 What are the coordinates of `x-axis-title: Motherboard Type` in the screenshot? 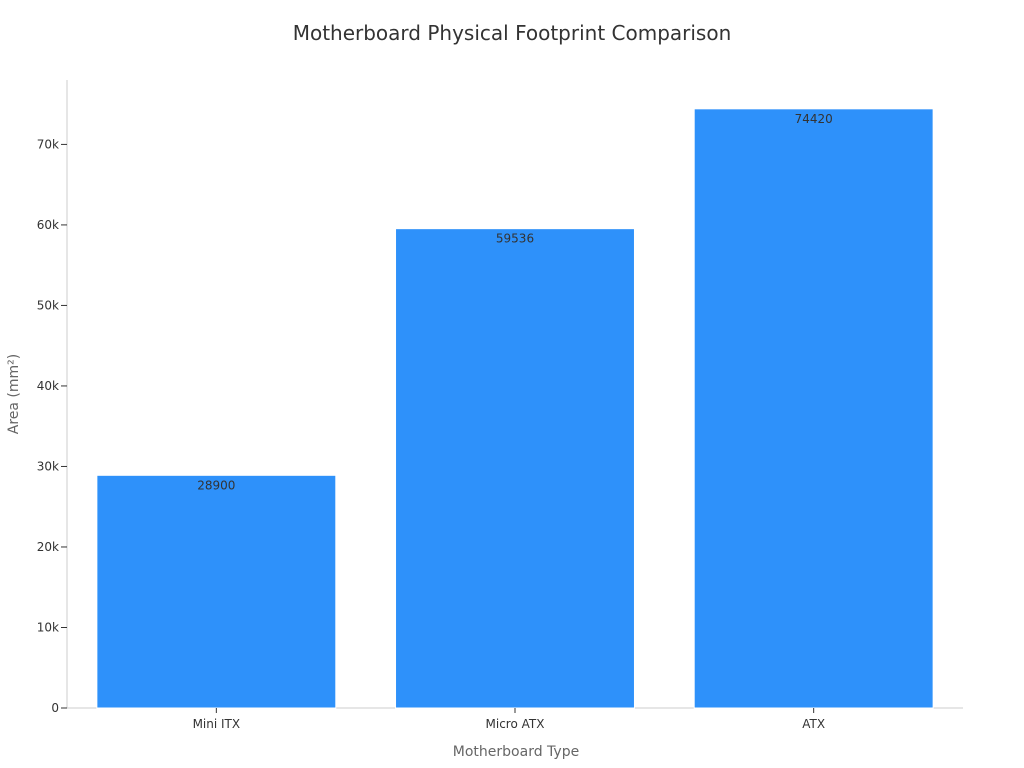 It's located at (516, 752).